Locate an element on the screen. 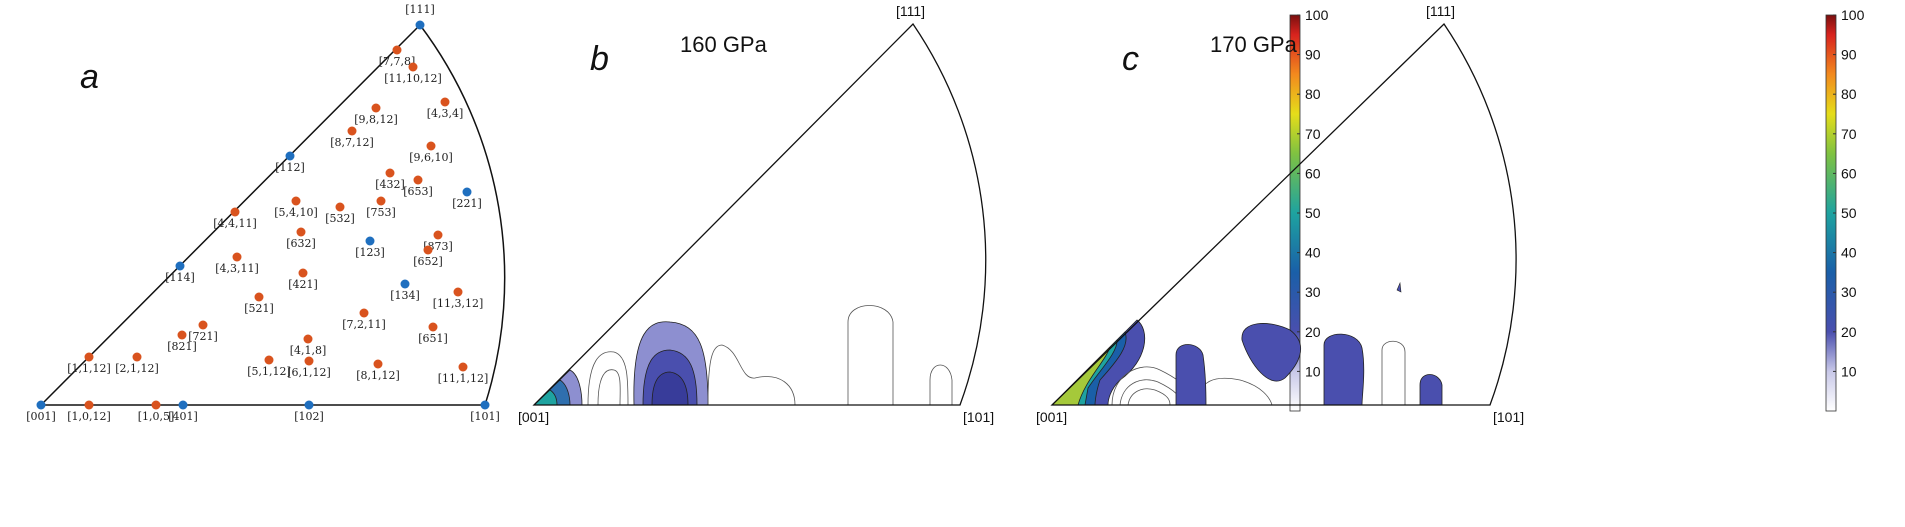 This screenshot has width=1905, height=527. direction-label: [111] is located at coordinates (420, 9).